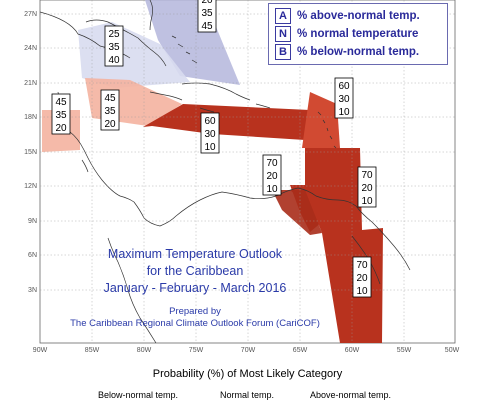 Image resolution: width=495 pixels, height=400 pixels. I want to click on map-title-line3: January - February - March 2016, so click(195, 288).